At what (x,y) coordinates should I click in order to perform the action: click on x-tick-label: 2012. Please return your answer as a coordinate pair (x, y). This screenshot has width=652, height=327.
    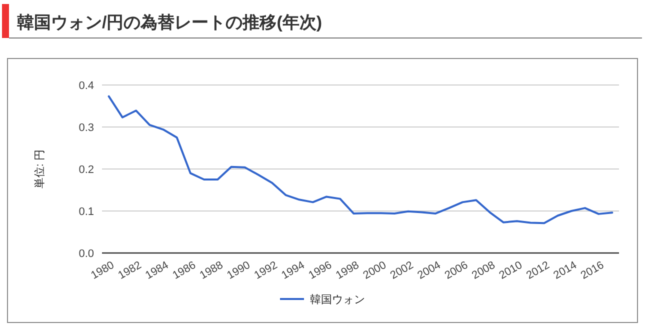
    Looking at the image, I should click on (538, 270).